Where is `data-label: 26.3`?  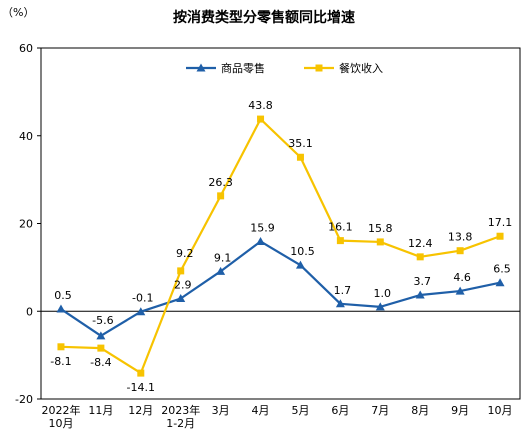
data-label: 26.3 is located at coordinates (220, 182).